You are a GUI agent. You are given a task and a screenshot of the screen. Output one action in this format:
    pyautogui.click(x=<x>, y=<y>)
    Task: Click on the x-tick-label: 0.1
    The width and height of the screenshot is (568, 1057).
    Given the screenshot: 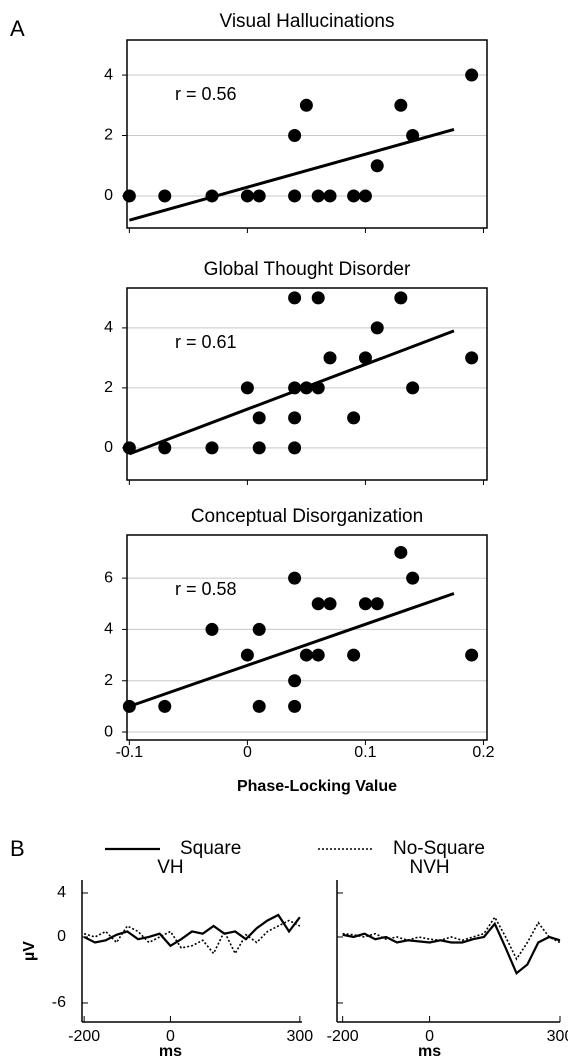 What is the action you would take?
    pyautogui.click(x=365, y=752)
    